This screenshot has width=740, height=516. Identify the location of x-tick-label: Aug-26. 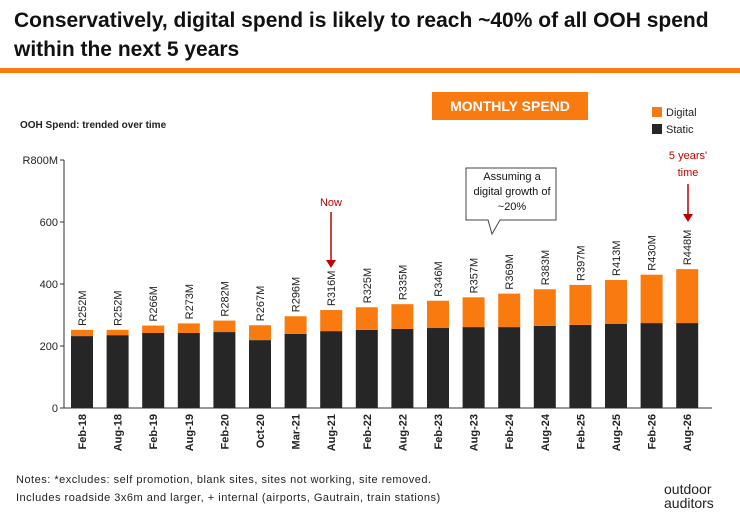
(688, 432).